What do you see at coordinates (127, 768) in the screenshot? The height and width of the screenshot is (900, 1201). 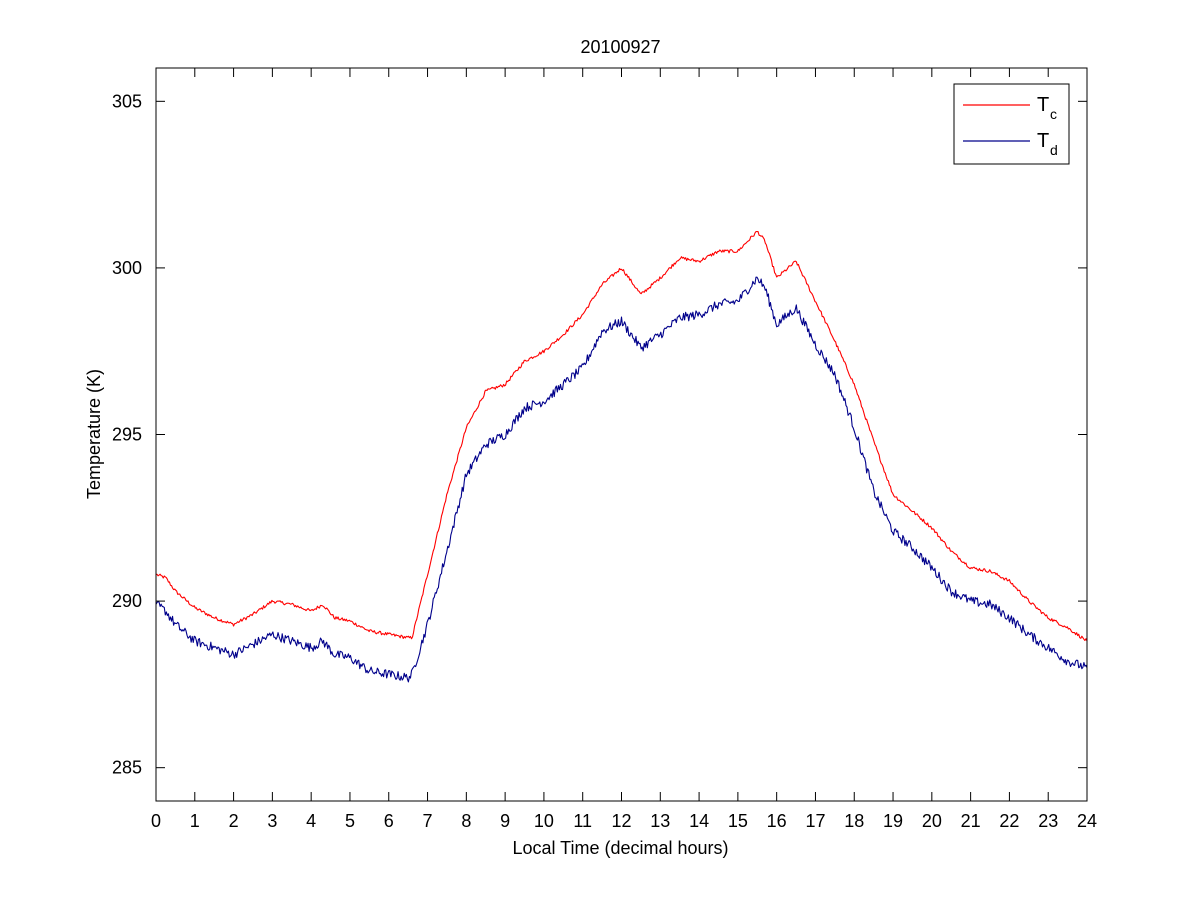 I see `y-tick-label: 285` at bounding box center [127, 768].